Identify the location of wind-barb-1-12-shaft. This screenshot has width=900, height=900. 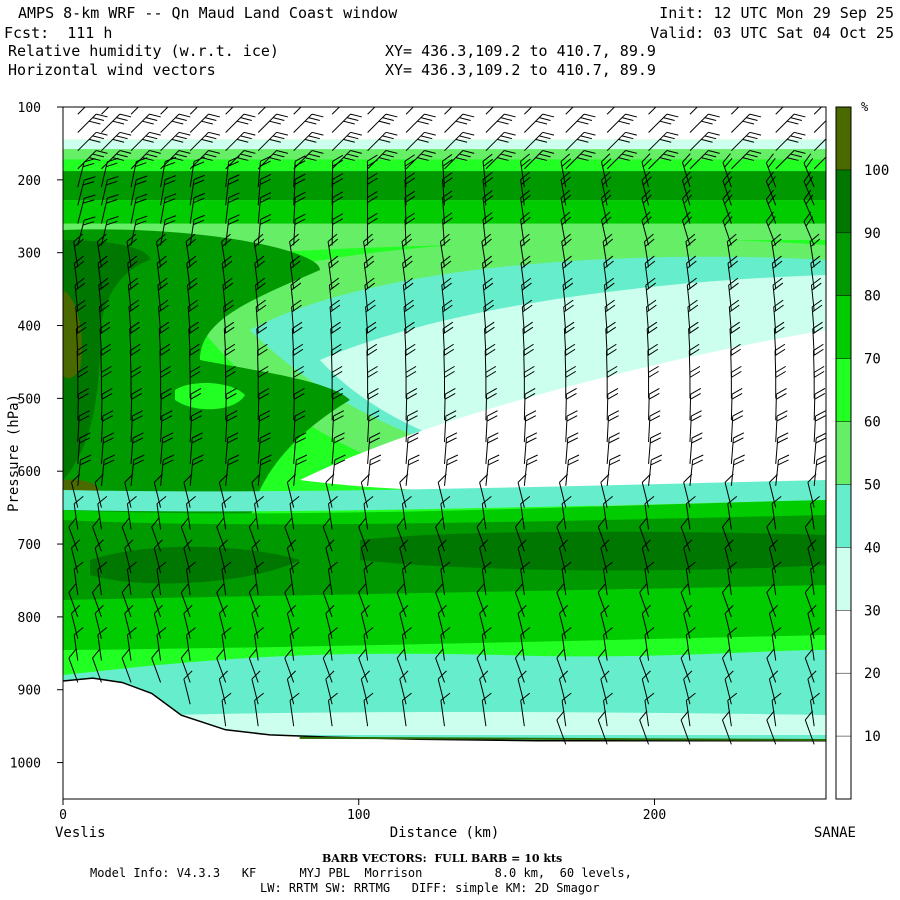
(495, 123).